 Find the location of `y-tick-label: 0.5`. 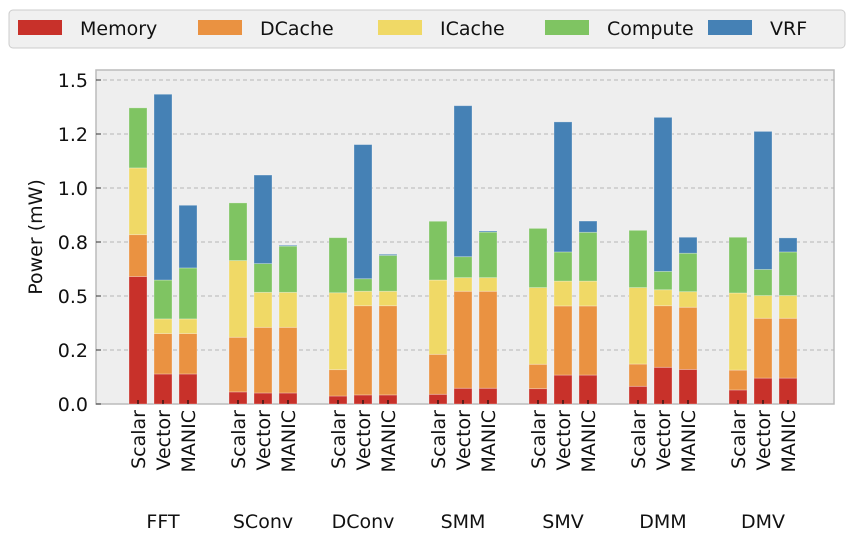

y-tick-label: 0.5 is located at coordinates (73, 297).